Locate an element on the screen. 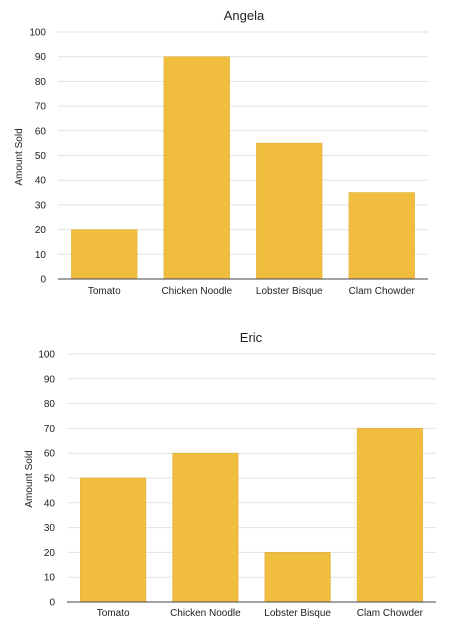  chart-title: Angela is located at coordinates (244, 15).